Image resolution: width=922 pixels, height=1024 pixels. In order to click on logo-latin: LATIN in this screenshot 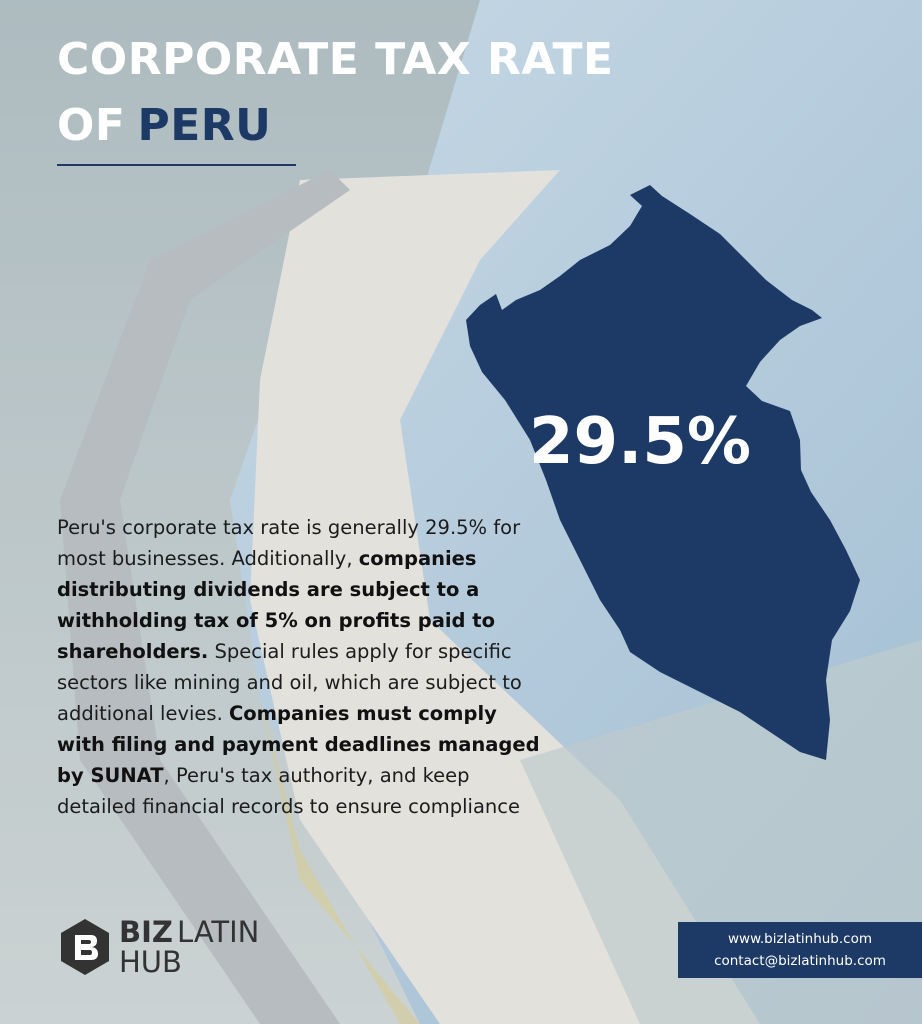, I will do `click(218, 932)`.